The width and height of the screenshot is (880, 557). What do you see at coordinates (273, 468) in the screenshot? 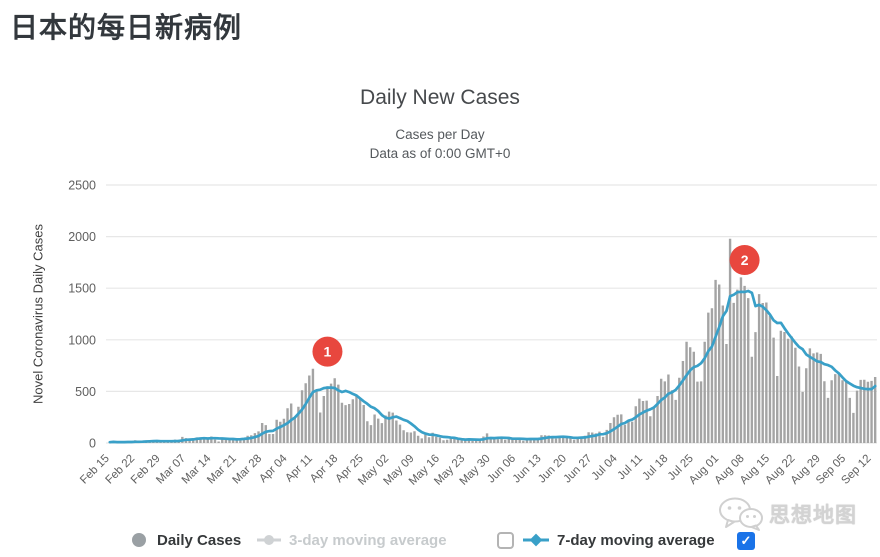
I see `x-tick-label: Apr 04` at bounding box center [273, 468].